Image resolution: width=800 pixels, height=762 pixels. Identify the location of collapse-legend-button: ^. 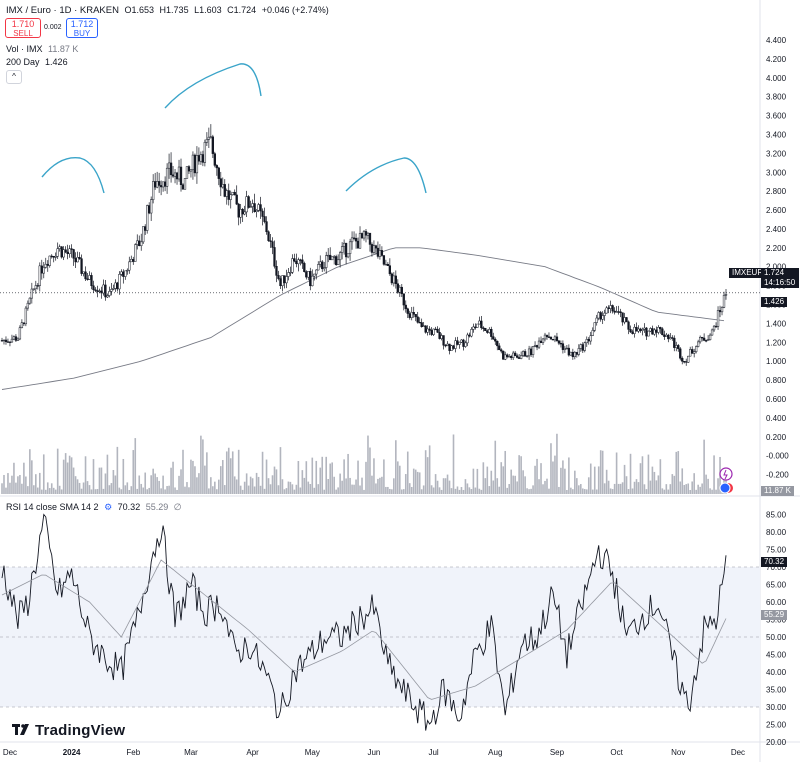
(14, 77).